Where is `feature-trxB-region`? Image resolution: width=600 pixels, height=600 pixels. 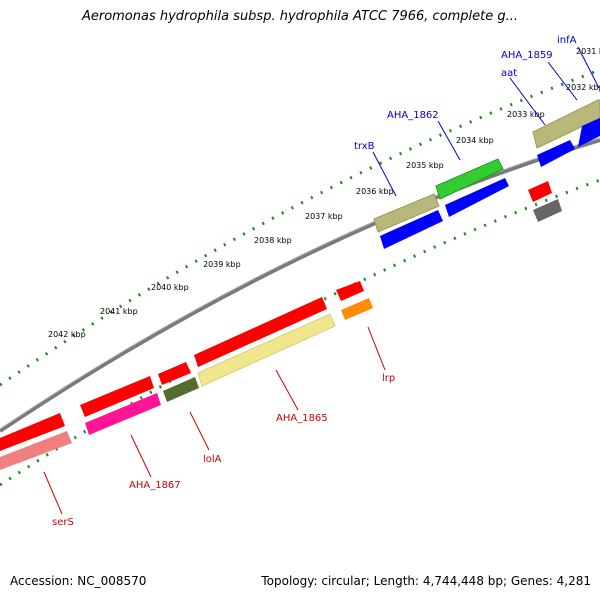 feature-trxB-region is located at coordinates (406, 213).